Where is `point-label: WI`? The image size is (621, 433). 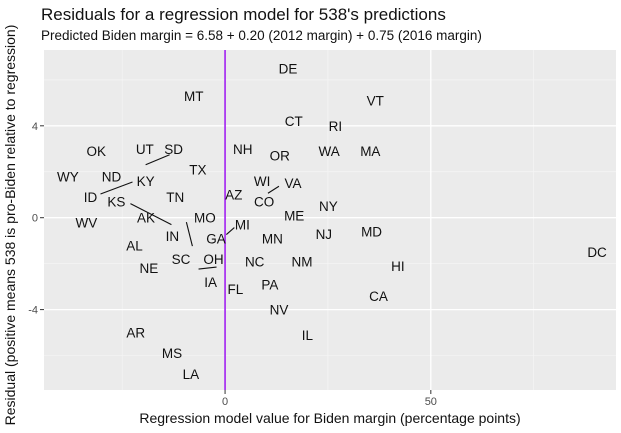 point-label: WI is located at coordinates (262, 181).